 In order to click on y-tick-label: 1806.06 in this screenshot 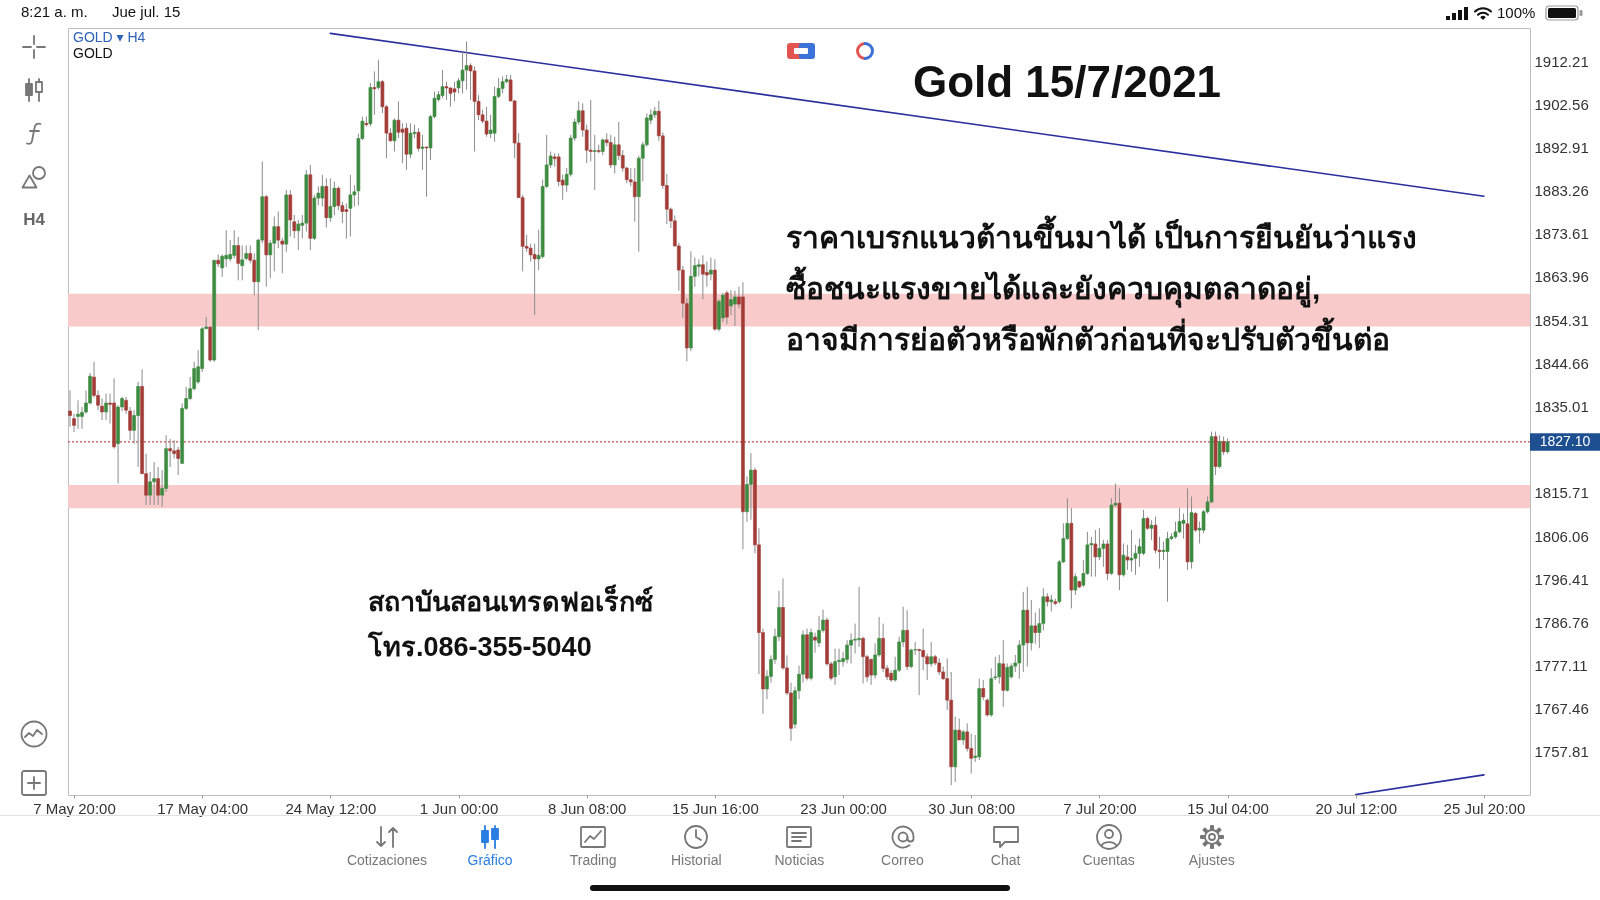, I will do `click(1561, 536)`.